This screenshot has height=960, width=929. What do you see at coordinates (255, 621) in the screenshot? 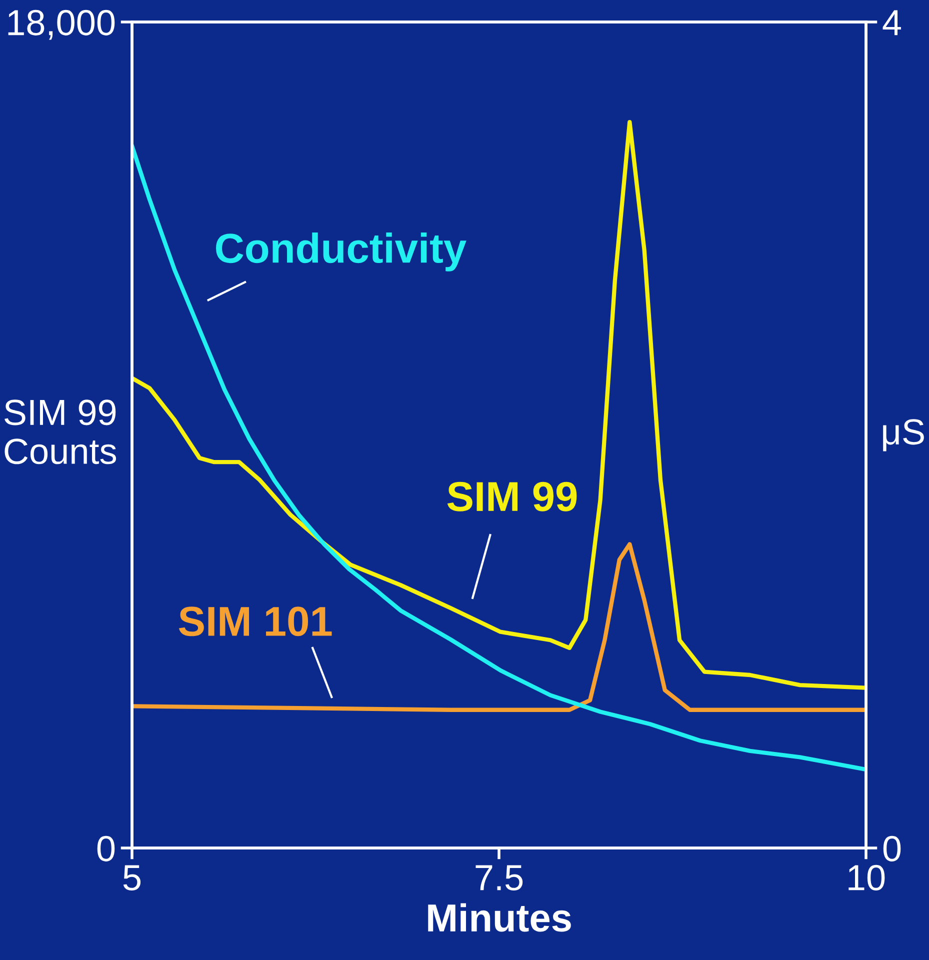
I see `series-label: SIM 101` at bounding box center [255, 621].